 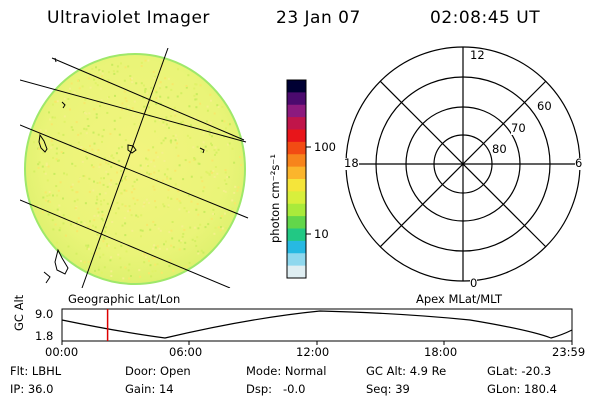 What do you see at coordinates (441, 352) in the screenshot?
I see `timeline-xtick-1800: 18:00` at bounding box center [441, 352].